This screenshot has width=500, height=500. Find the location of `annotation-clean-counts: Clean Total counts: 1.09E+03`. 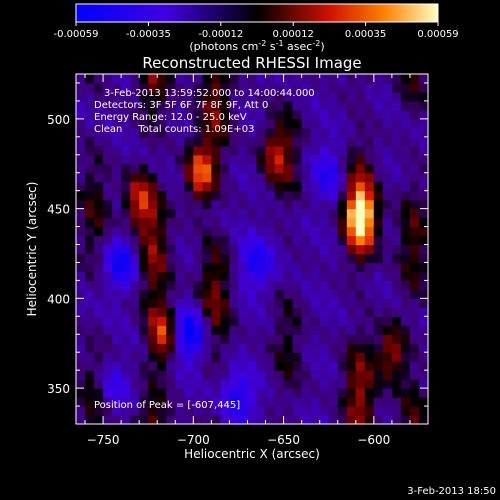

annotation-clean-counts: Clean Total counts: 1.09E+03 is located at coordinates (174, 129).